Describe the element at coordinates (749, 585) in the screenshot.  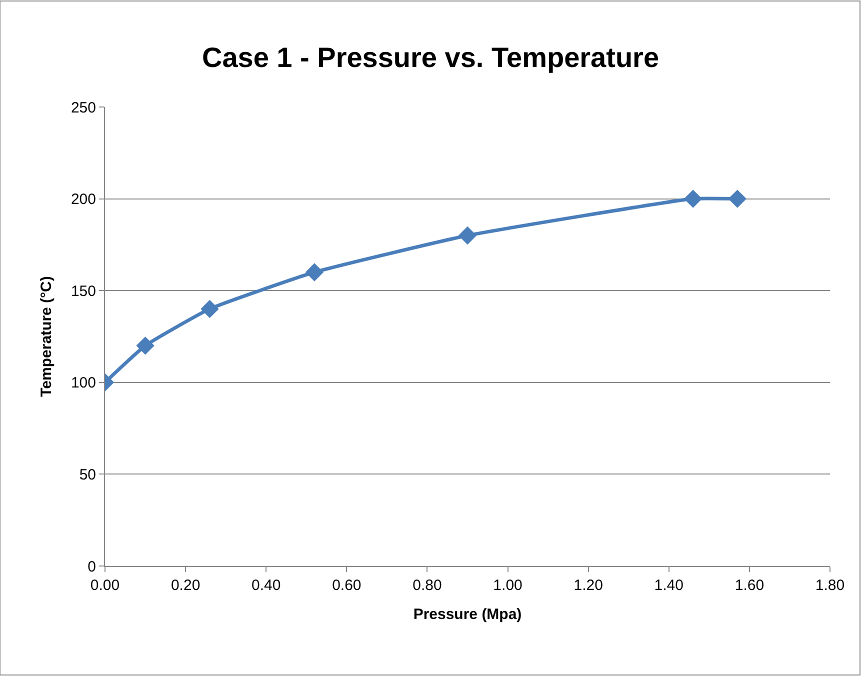
I see `x-tick-label: 1.60` at that location.